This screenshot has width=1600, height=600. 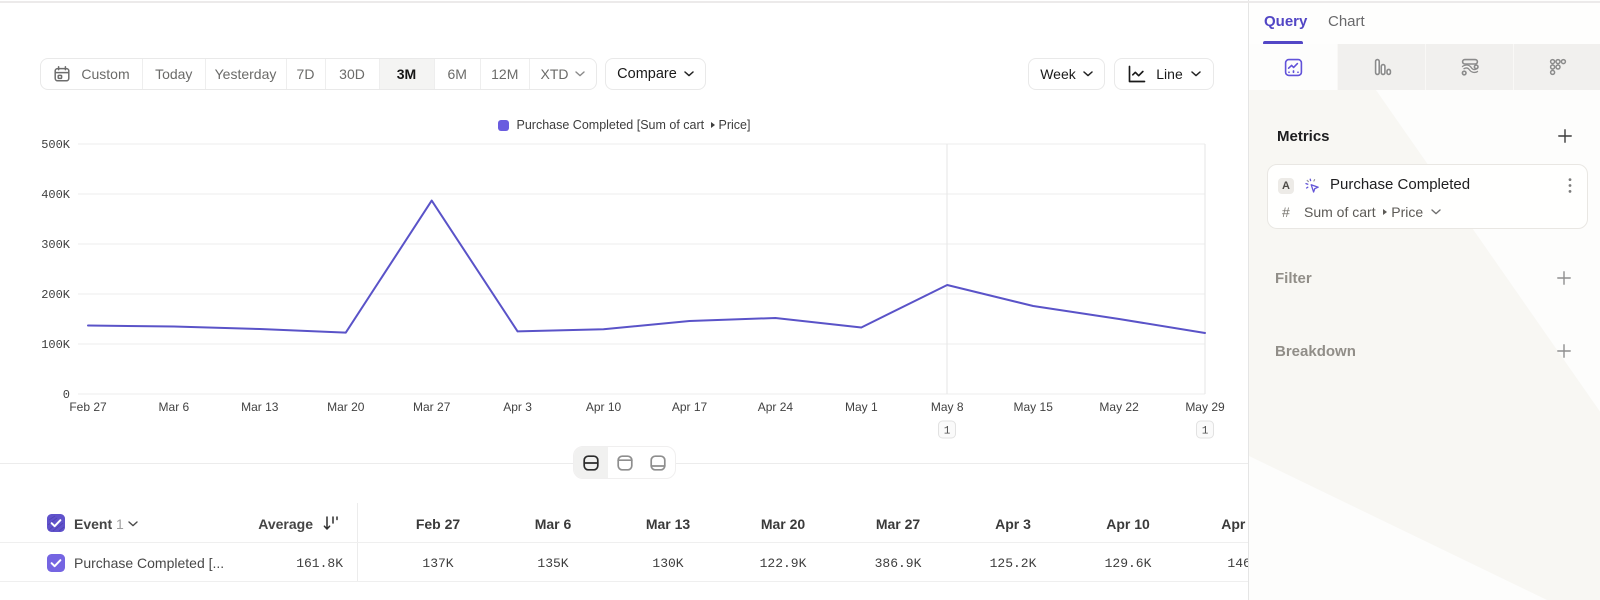 I want to click on svg-text: 100K, so click(x=56, y=345).